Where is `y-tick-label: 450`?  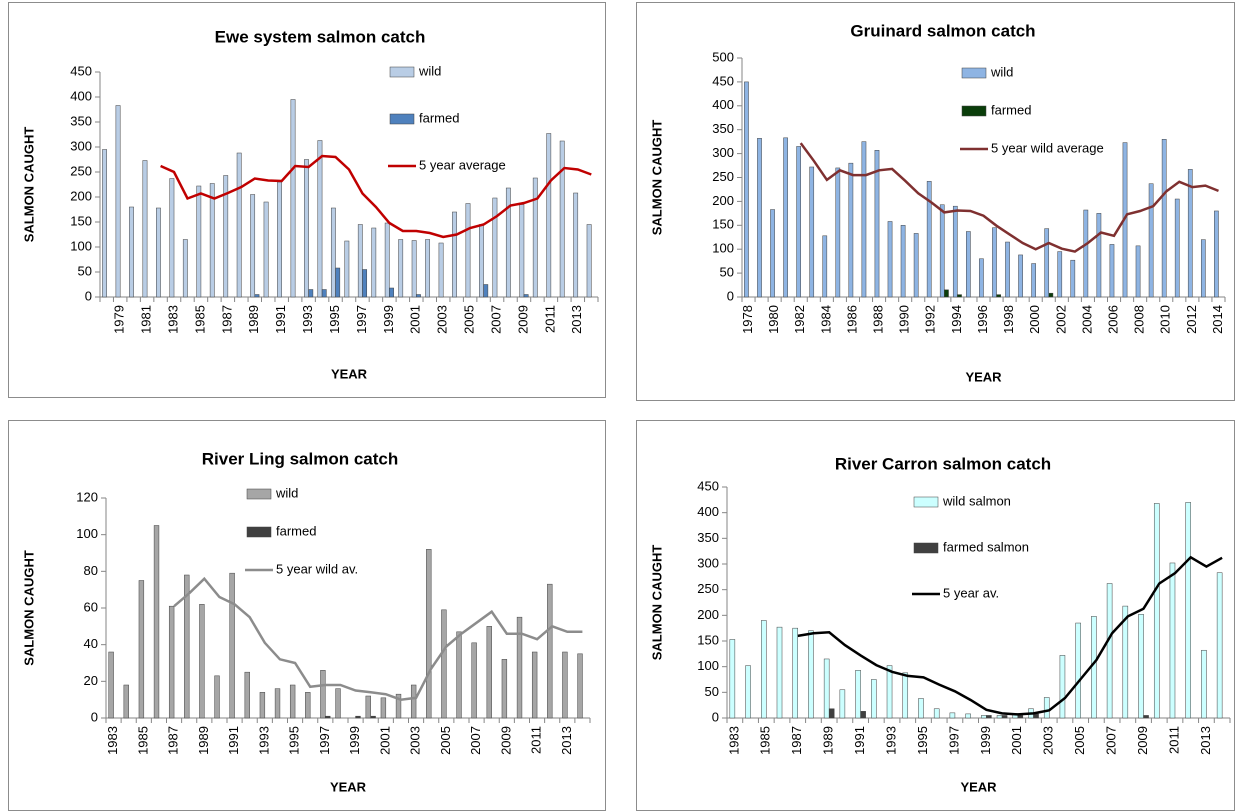
y-tick-label: 450 is located at coordinates (81, 70).